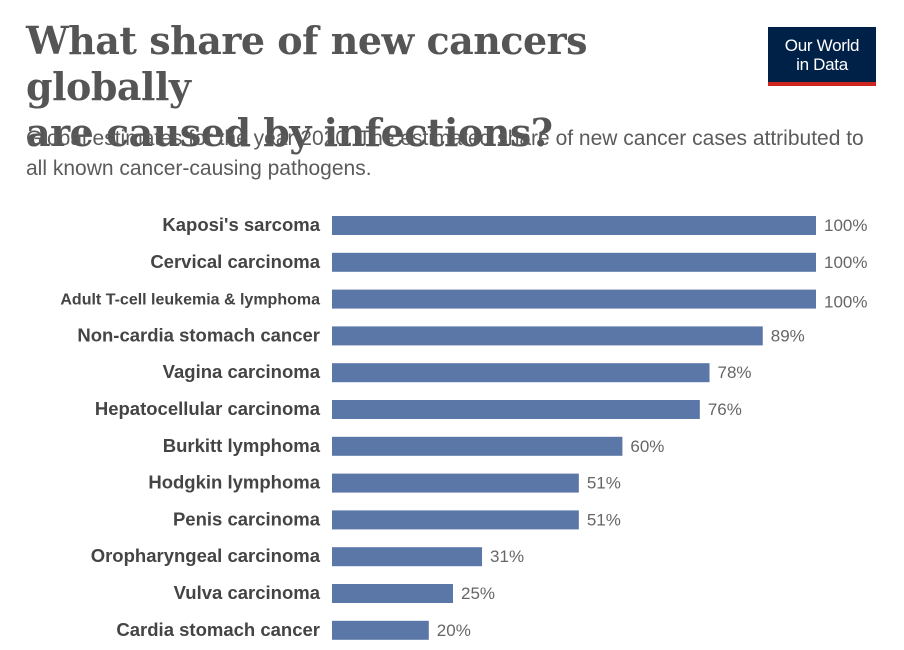 This screenshot has height=650, width=904. I want to click on category-label: Cardia stomach cancer, so click(218, 629).